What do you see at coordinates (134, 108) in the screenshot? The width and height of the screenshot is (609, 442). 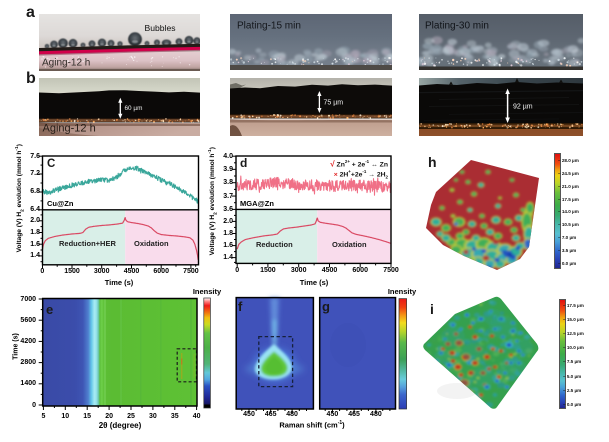 I see `svg-text: 60 µm` at bounding box center [134, 108].